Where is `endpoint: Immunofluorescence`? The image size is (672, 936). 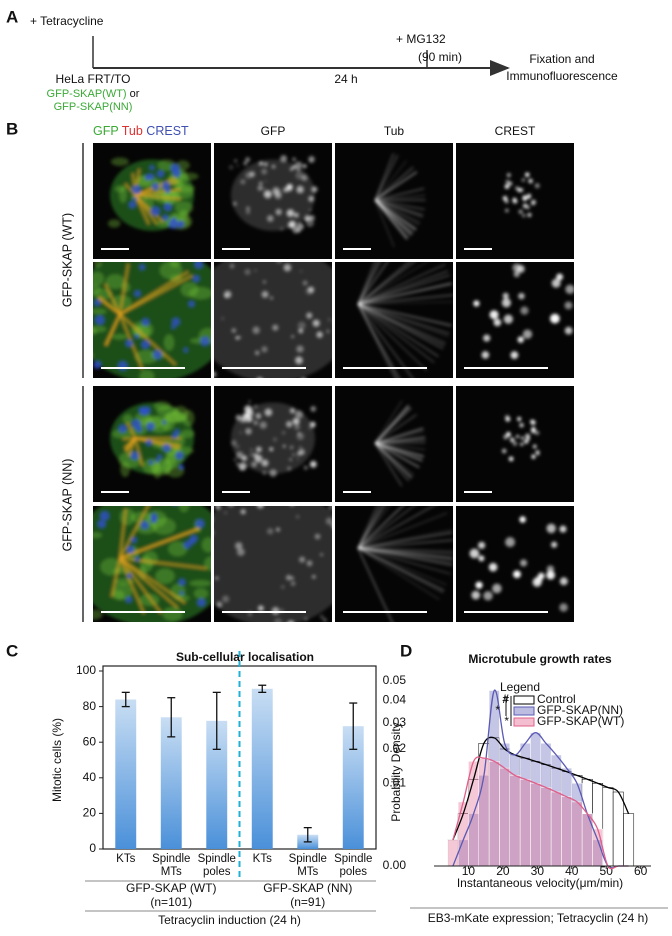 endpoint: Immunofluorescence is located at coordinates (562, 76).